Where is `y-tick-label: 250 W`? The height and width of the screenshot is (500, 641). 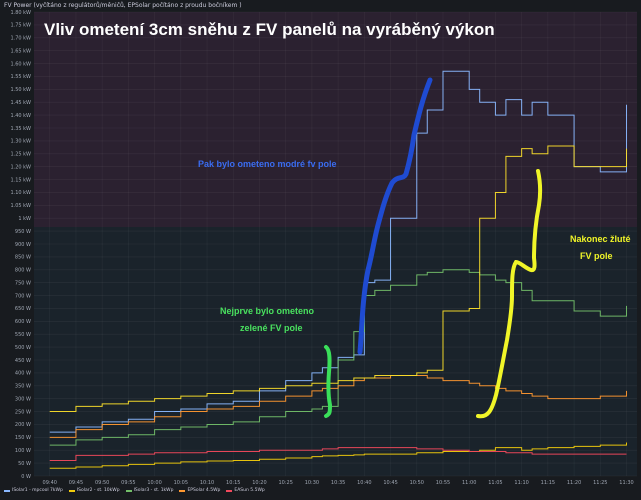
y-tick-label: 250 W is located at coordinates (23, 412).